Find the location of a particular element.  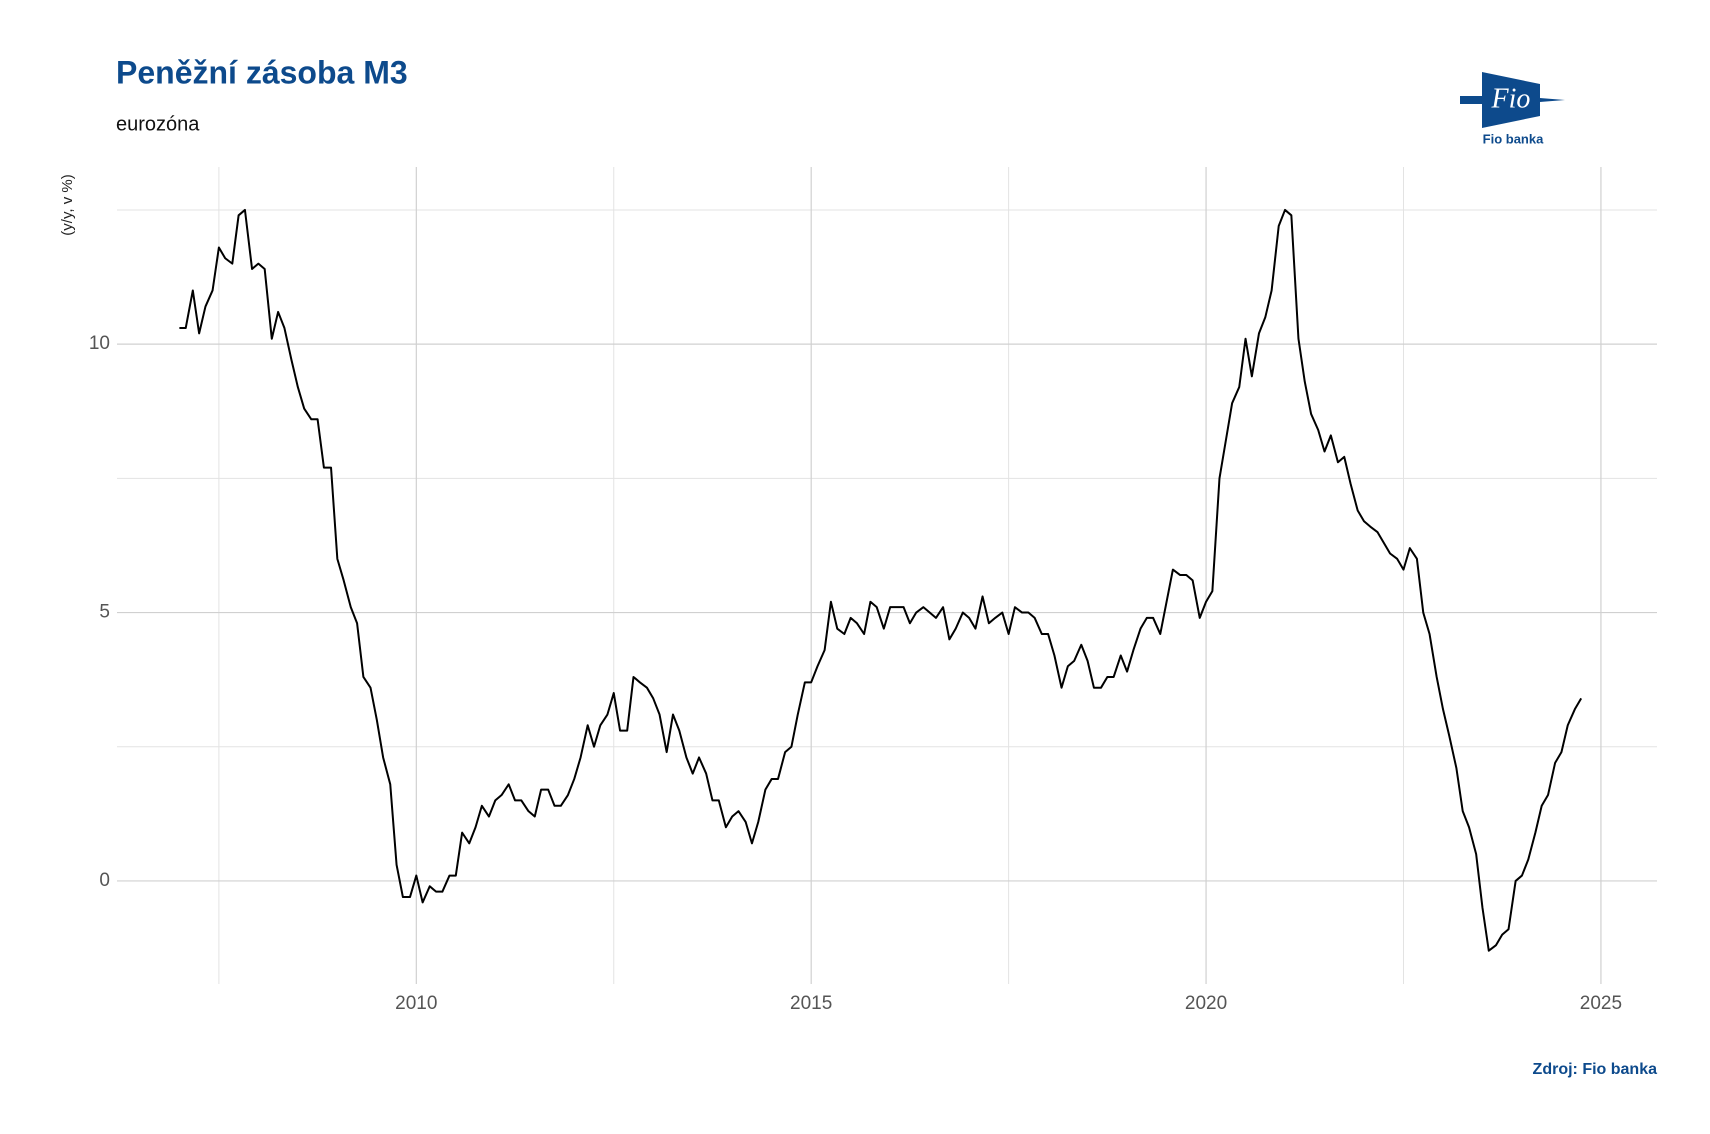

chart-title: Peněžní zásoba M3 is located at coordinates (262, 72).